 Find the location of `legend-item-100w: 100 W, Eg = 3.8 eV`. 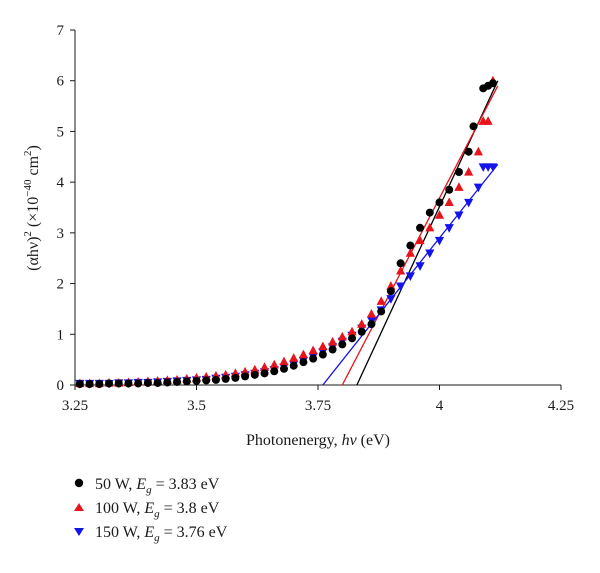

legend-item-100w: 100 W, Eg = 3.8 eV is located at coordinates (147, 510).